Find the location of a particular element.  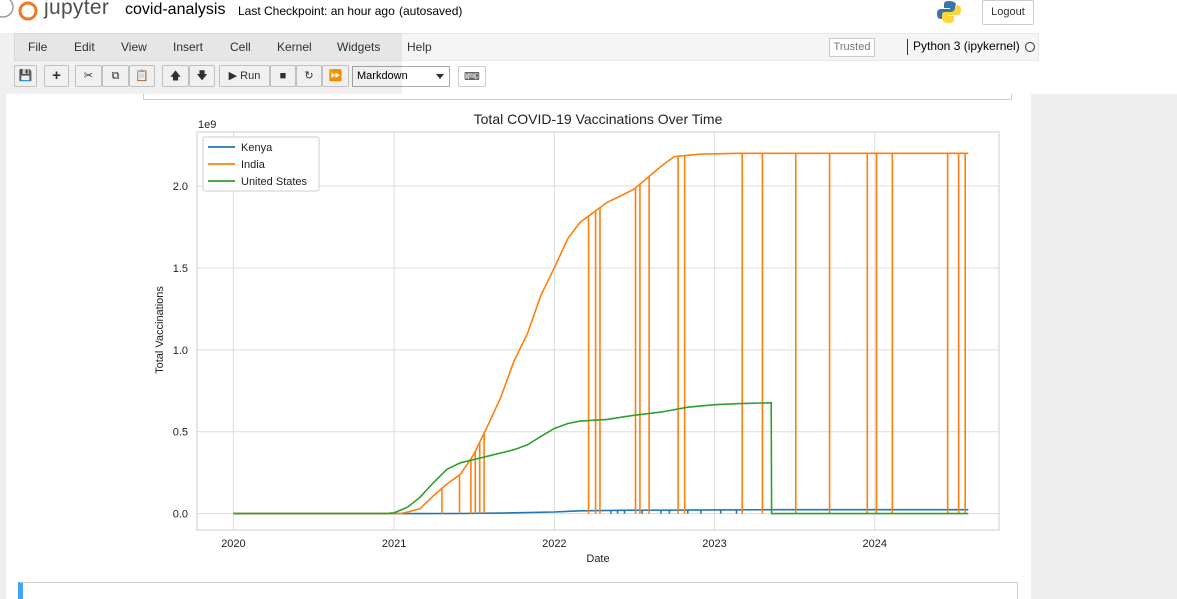

menu-kernel: Kernel is located at coordinates (294, 47).